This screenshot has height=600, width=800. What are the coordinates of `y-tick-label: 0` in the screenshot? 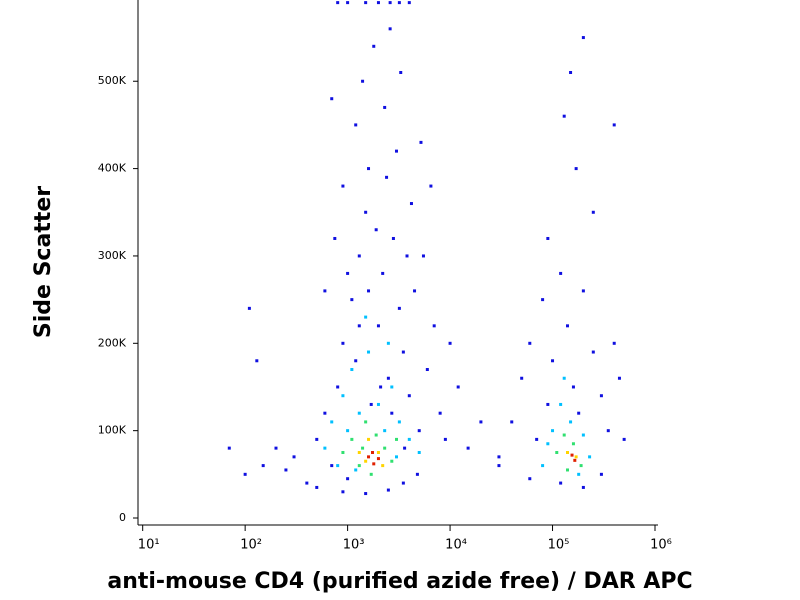 It's located at (122, 517).